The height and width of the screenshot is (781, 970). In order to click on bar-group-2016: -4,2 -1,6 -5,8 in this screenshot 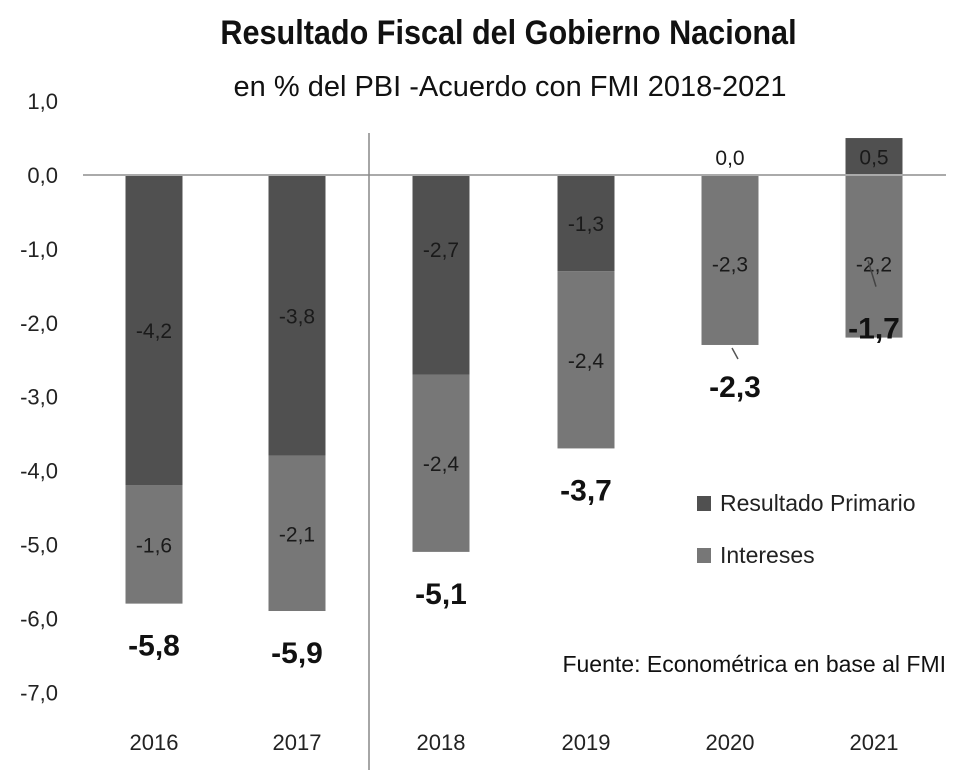, I will do `click(154, 419)`.